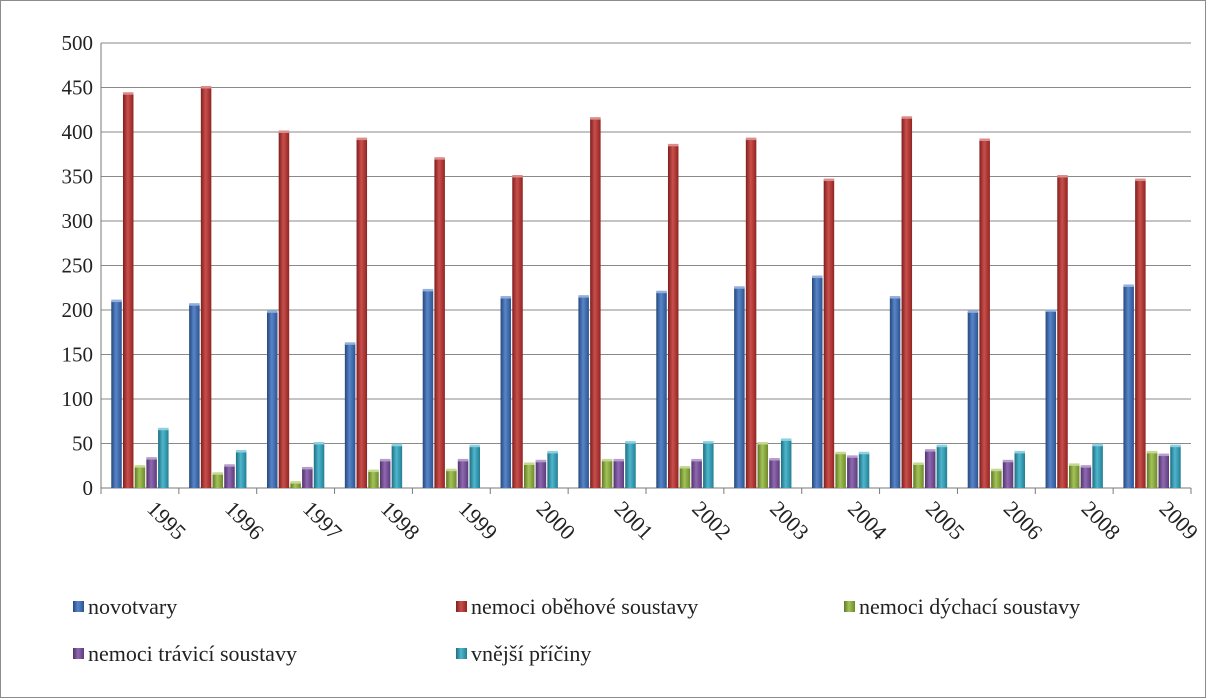  Describe the element at coordinates (1175, 467) in the screenshot. I see `bar-4-2009` at that location.